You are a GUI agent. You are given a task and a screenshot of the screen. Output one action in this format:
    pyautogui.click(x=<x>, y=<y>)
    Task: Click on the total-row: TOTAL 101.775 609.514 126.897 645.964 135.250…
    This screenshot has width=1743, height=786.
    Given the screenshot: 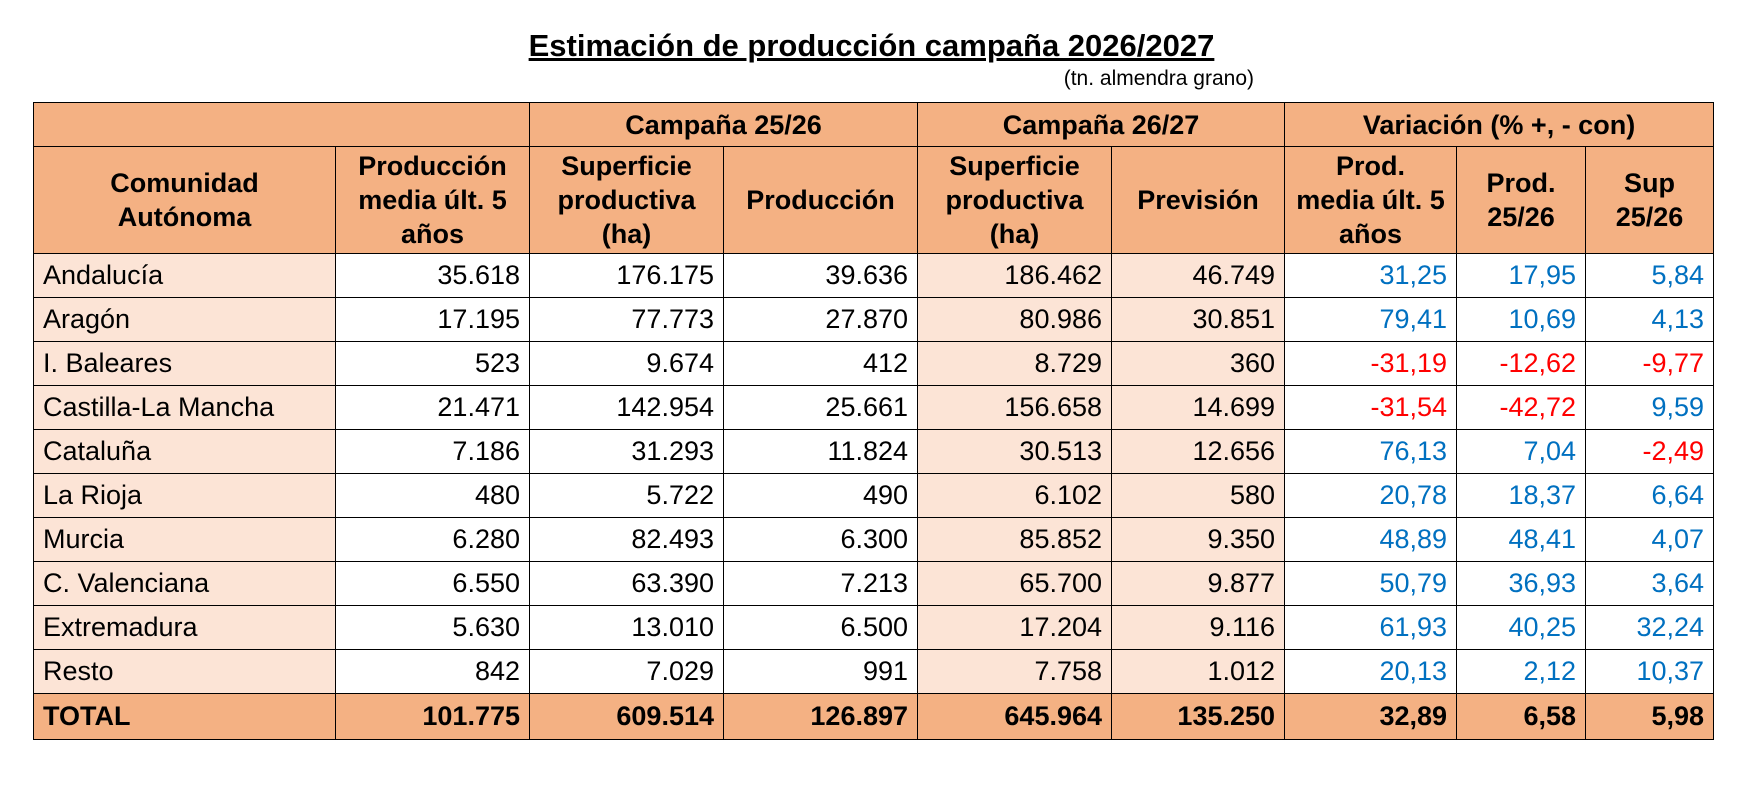 What is the action you would take?
    pyautogui.click(x=874, y=716)
    